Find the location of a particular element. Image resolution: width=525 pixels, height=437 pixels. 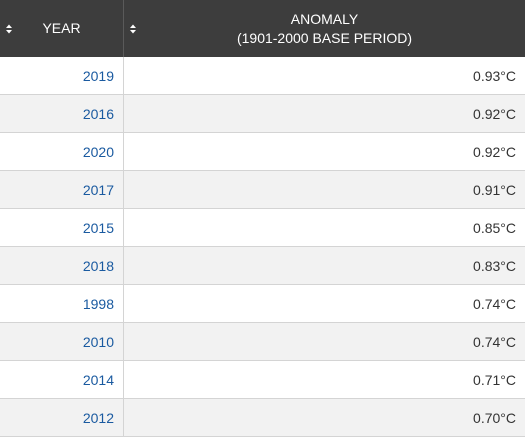

table-row: 2016 0.92°C is located at coordinates (262, 113).